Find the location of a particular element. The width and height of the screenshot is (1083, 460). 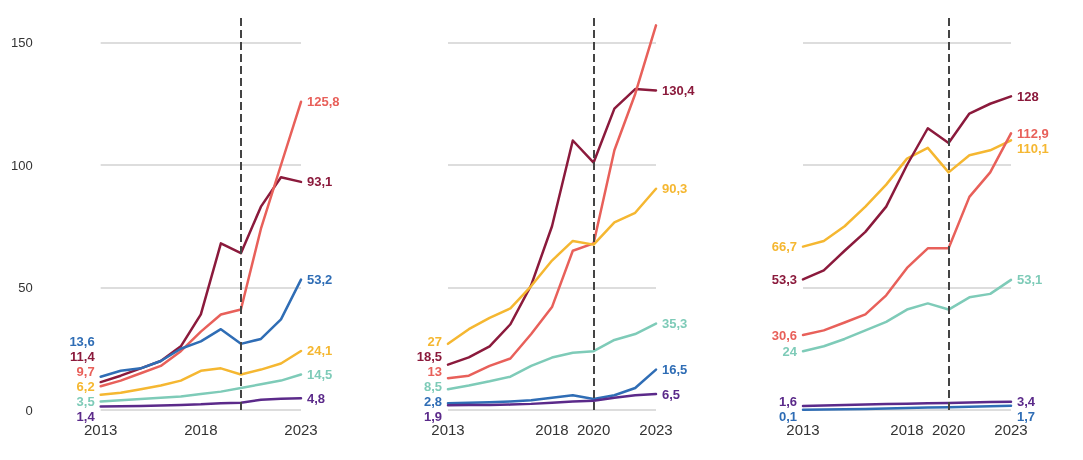

data-label: 112,9 is located at coordinates (1033, 133).